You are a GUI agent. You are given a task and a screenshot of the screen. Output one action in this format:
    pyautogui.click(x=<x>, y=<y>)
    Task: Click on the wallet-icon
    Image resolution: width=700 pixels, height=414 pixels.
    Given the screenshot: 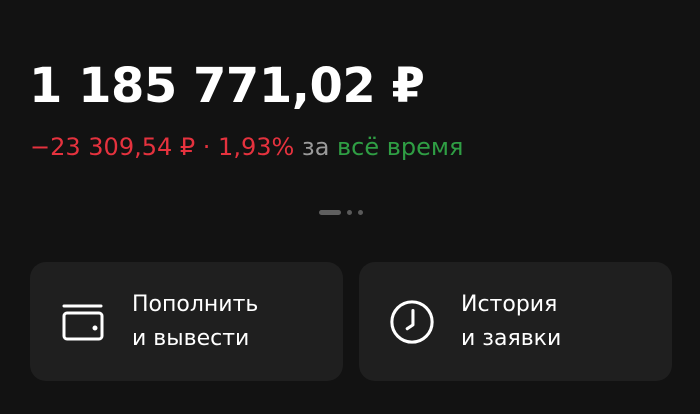 What is the action you would take?
    pyautogui.click(x=83, y=322)
    